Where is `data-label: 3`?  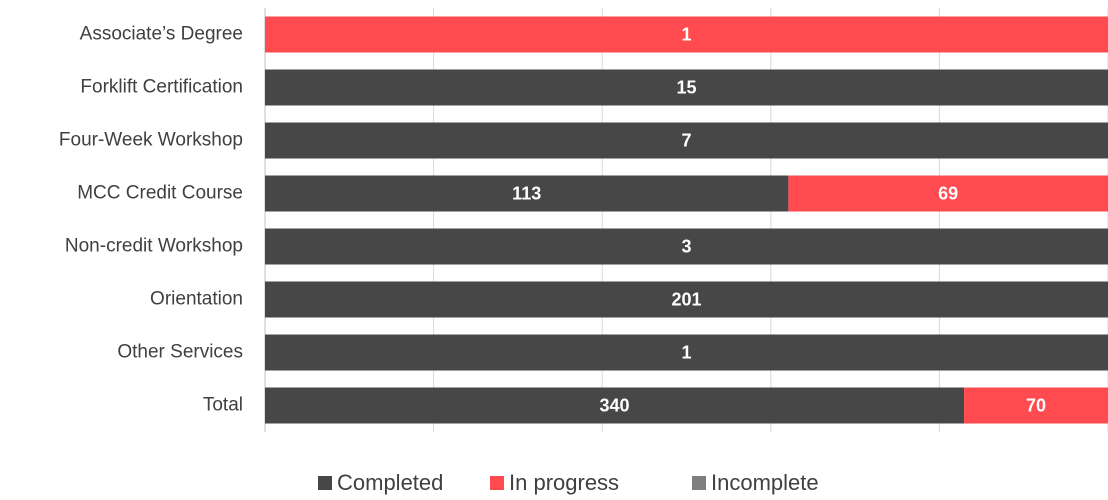
data-label: 3 is located at coordinates (686, 246).